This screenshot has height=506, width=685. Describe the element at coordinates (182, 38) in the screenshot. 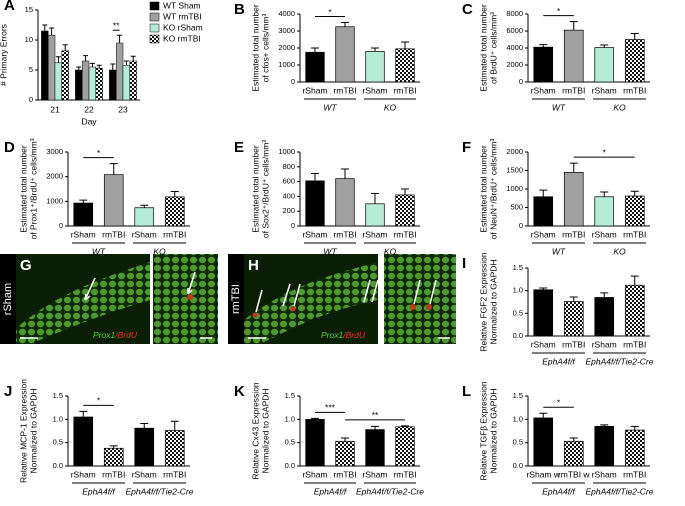

I see `legend-label: KO rmTBI` at that location.